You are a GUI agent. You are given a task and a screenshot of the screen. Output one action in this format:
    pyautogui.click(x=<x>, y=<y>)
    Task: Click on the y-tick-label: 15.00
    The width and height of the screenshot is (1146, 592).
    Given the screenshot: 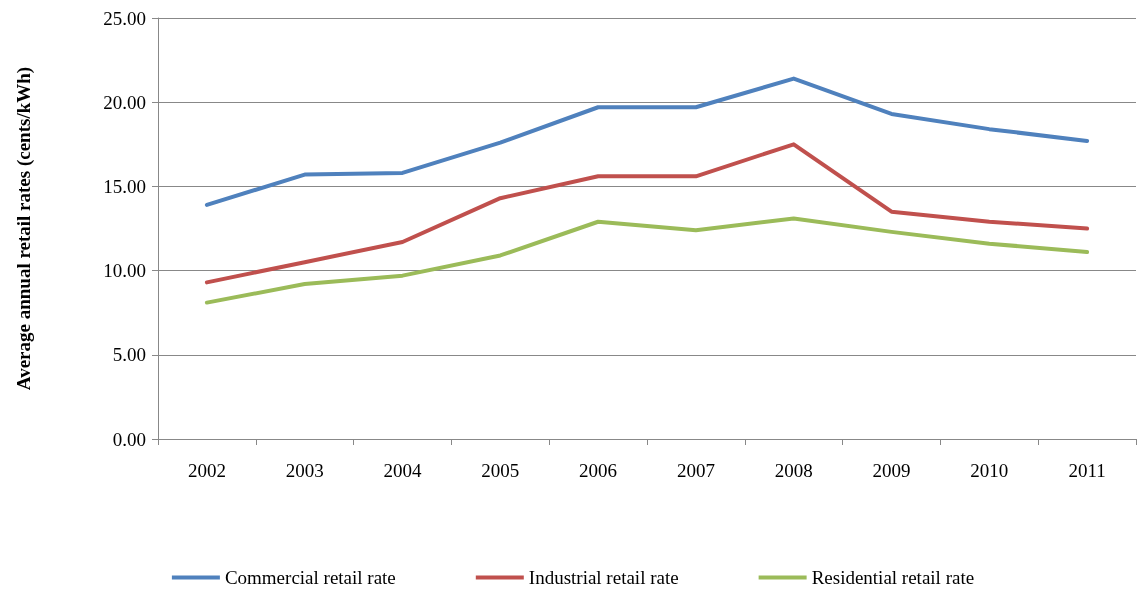 What is the action you would take?
    pyautogui.click(x=124, y=186)
    